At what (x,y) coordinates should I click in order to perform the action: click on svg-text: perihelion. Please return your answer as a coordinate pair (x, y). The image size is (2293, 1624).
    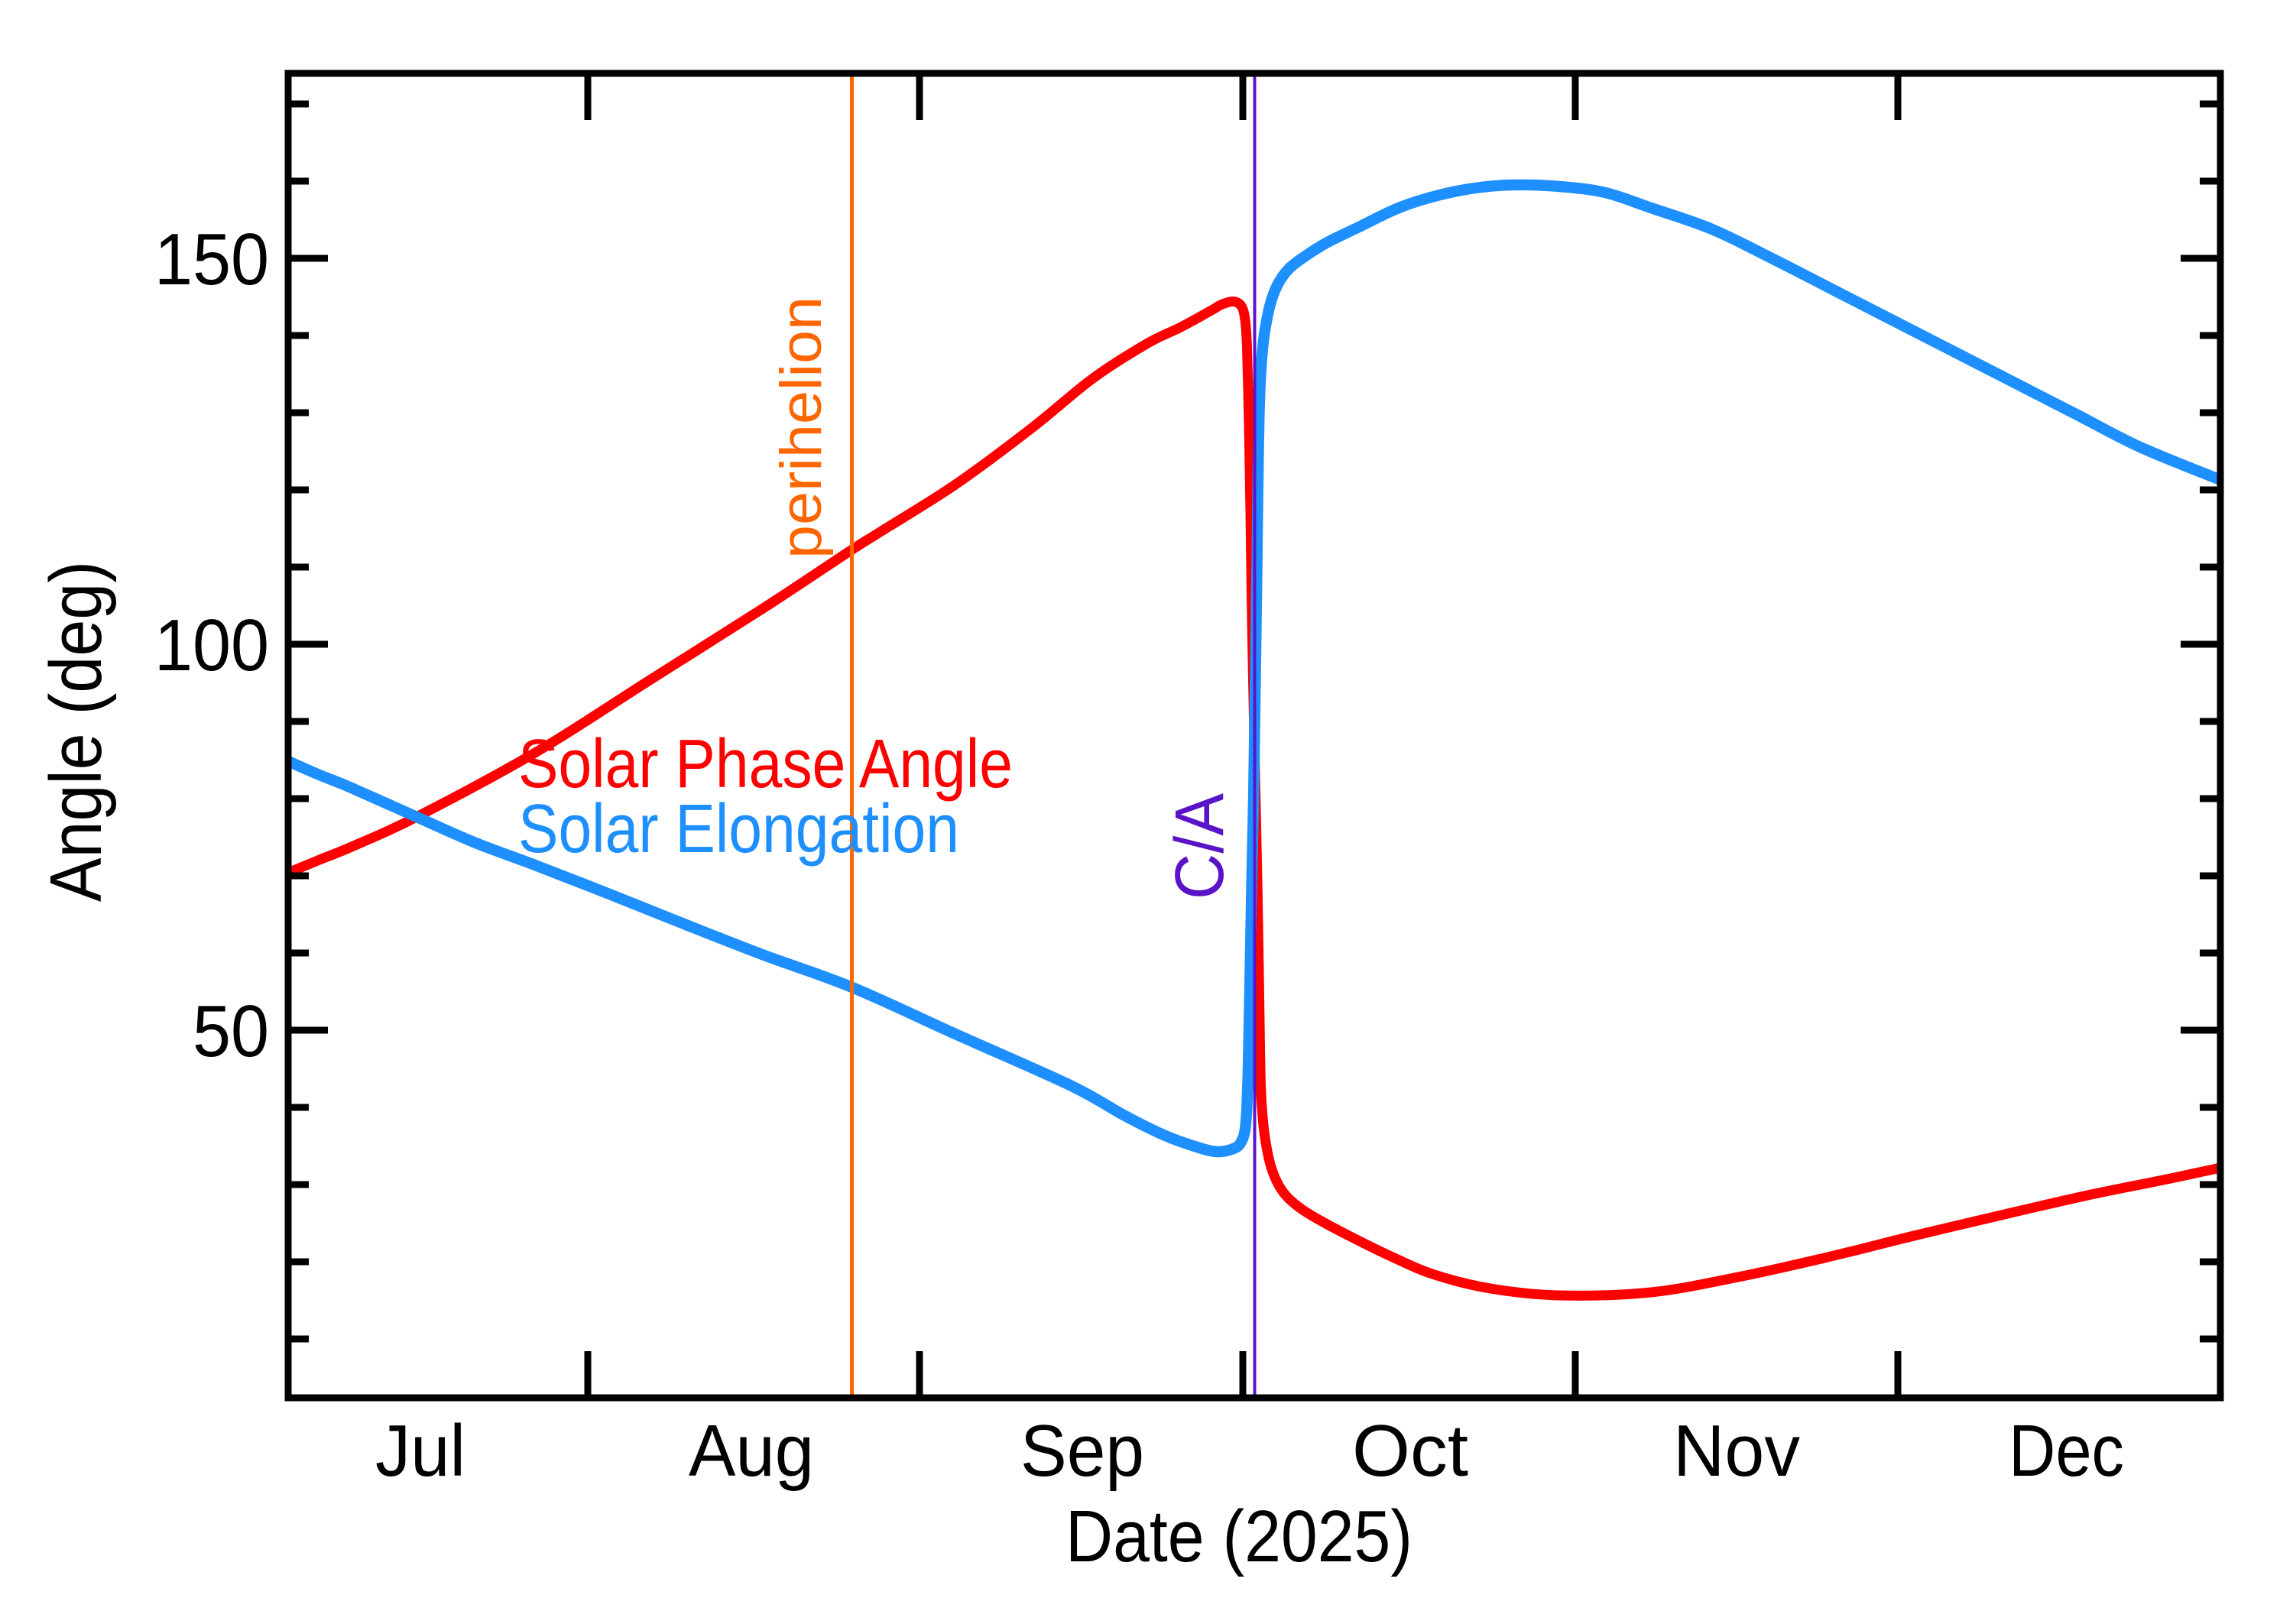
    Looking at the image, I should click on (801, 428).